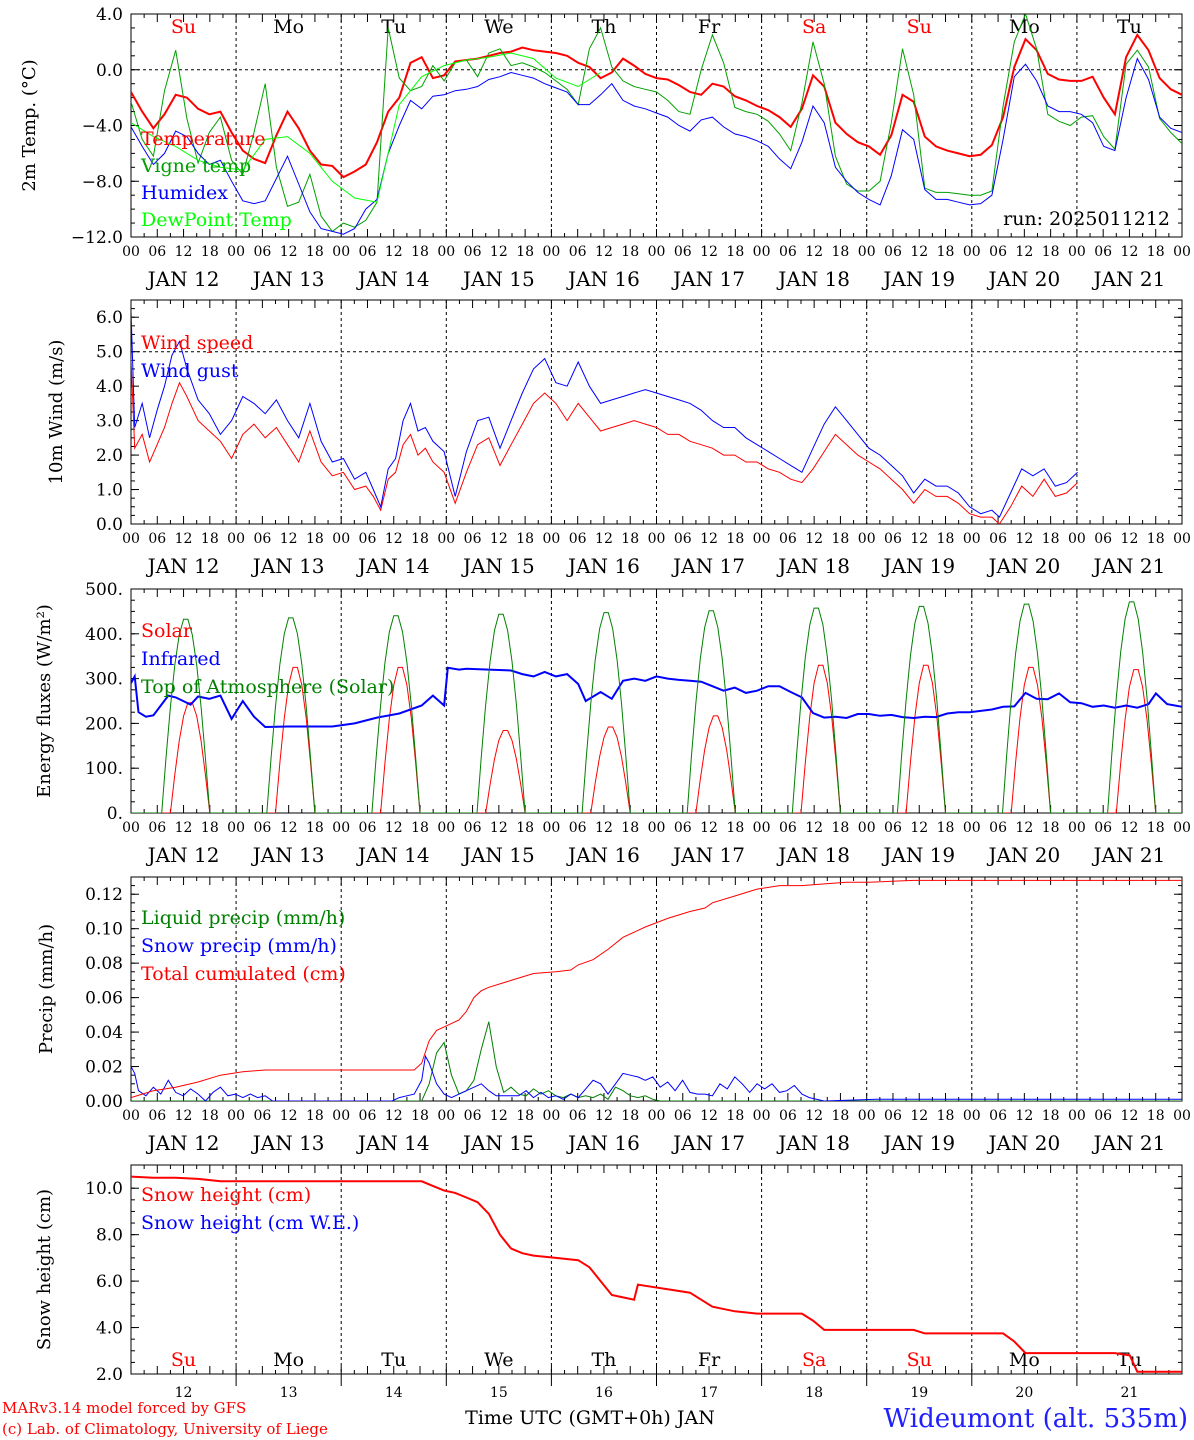 This screenshot has height=1440, width=1194. I want to click on y-tick-label: 4.0, so click(109, 387).